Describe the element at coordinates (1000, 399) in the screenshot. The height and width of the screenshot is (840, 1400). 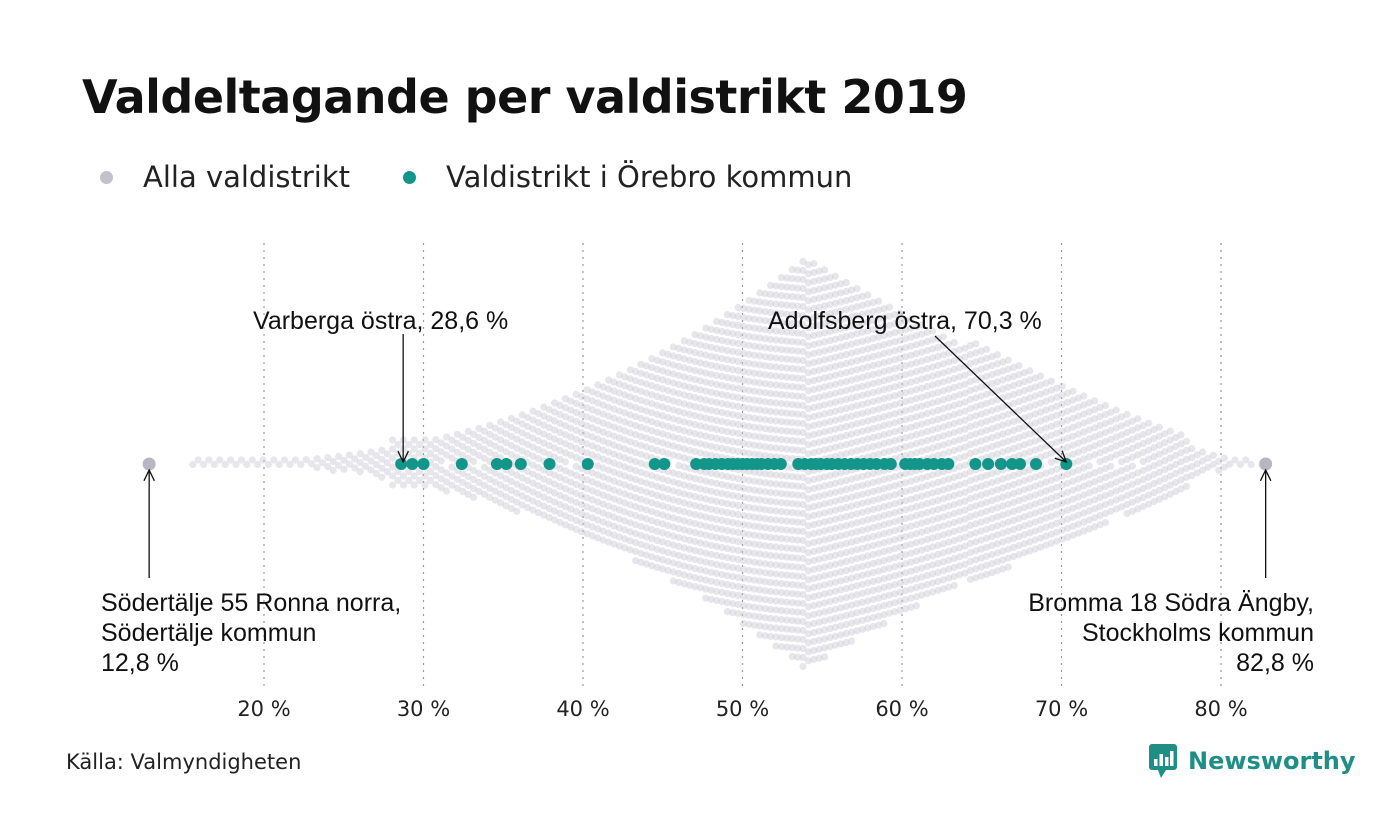
I see `arrow-adolfsberg` at that location.